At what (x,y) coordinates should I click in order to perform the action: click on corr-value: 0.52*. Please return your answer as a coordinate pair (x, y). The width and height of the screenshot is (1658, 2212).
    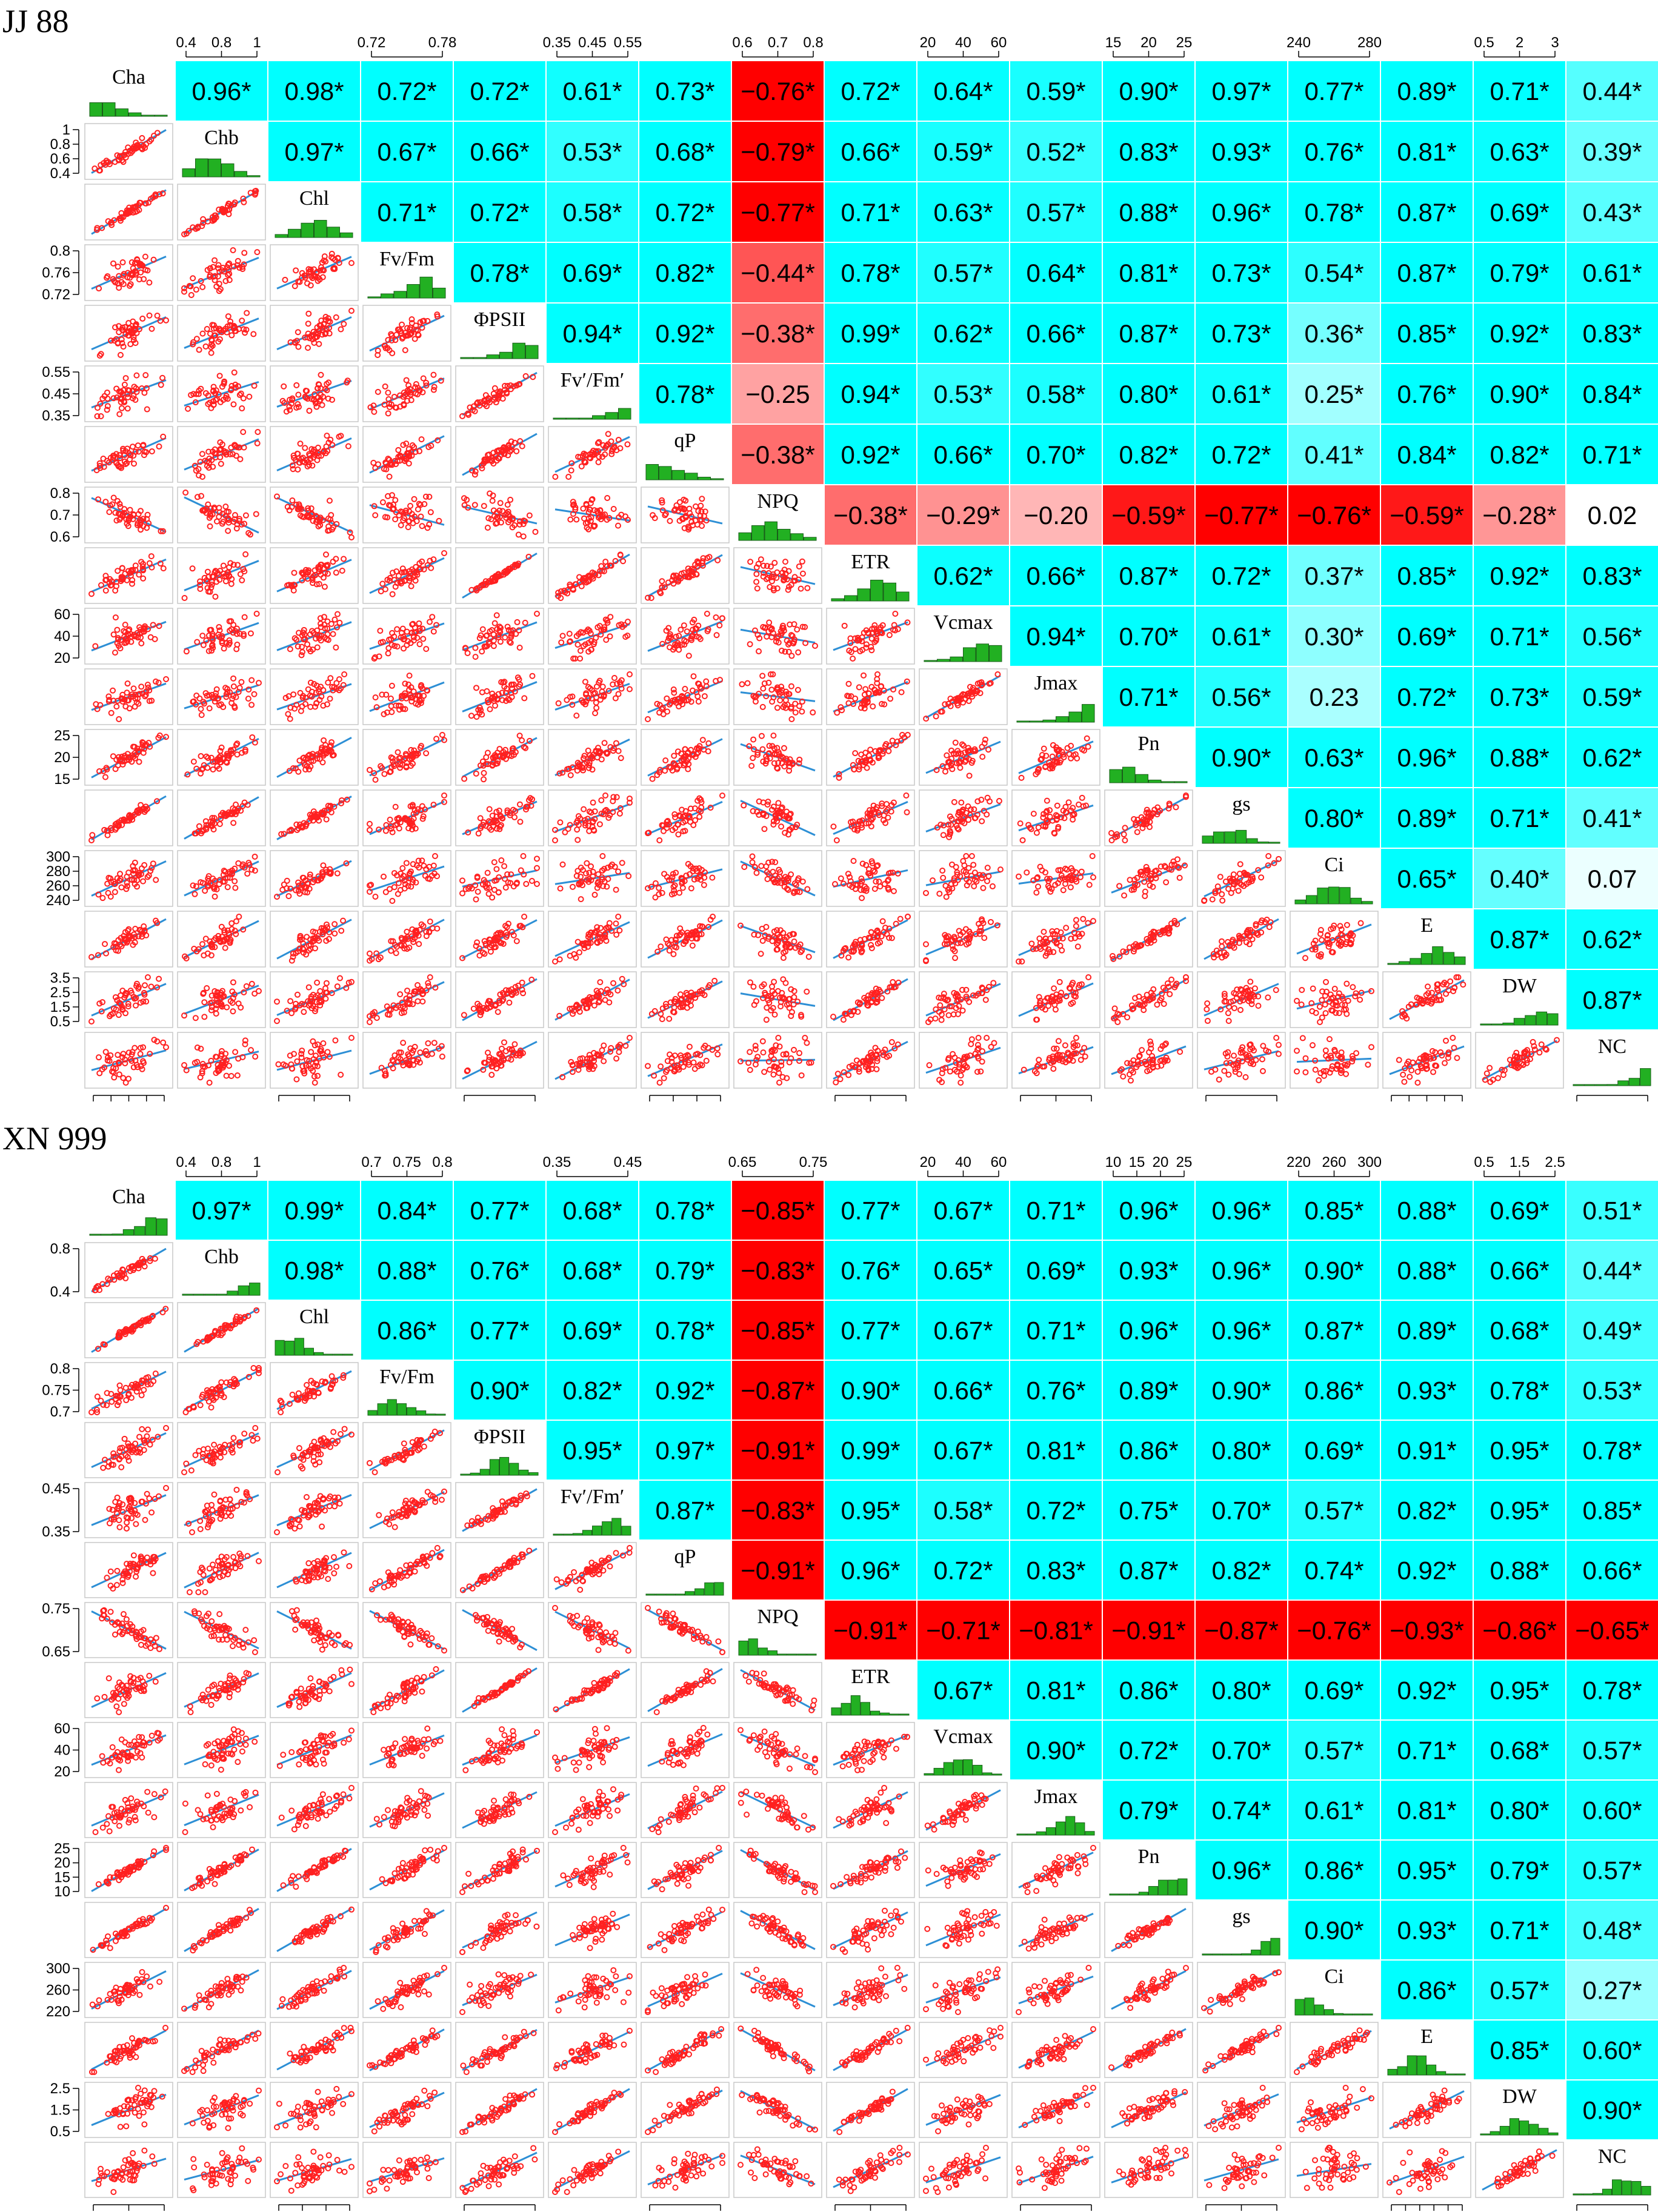
    Looking at the image, I should click on (1055, 152).